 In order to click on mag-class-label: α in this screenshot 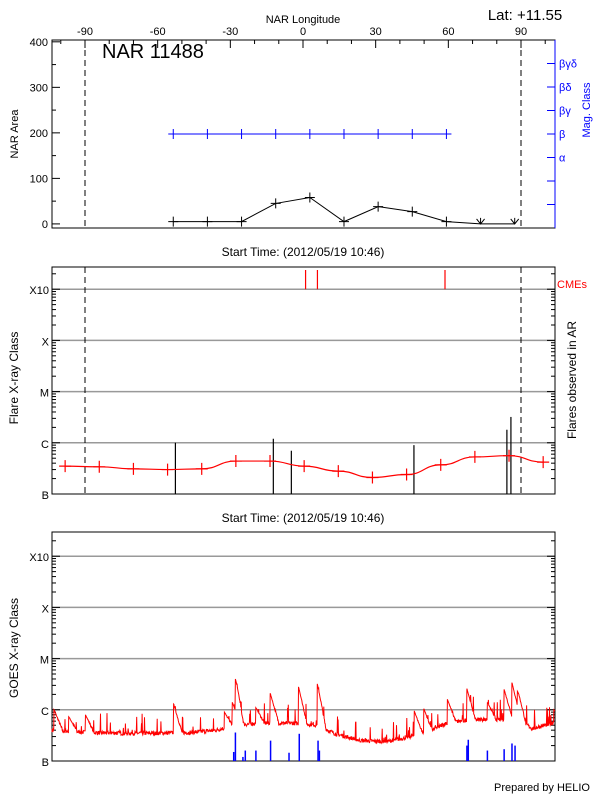, I will do `click(562, 159)`.